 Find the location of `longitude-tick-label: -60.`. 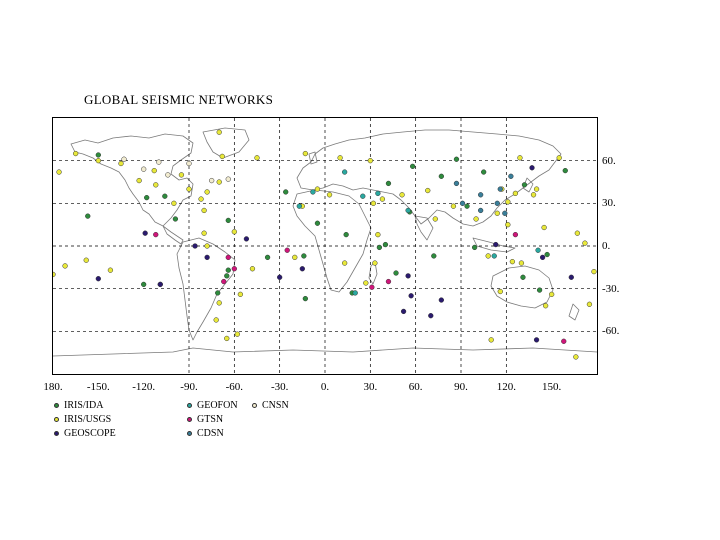

longitude-tick-label: -60. is located at coordinates (234, 387).